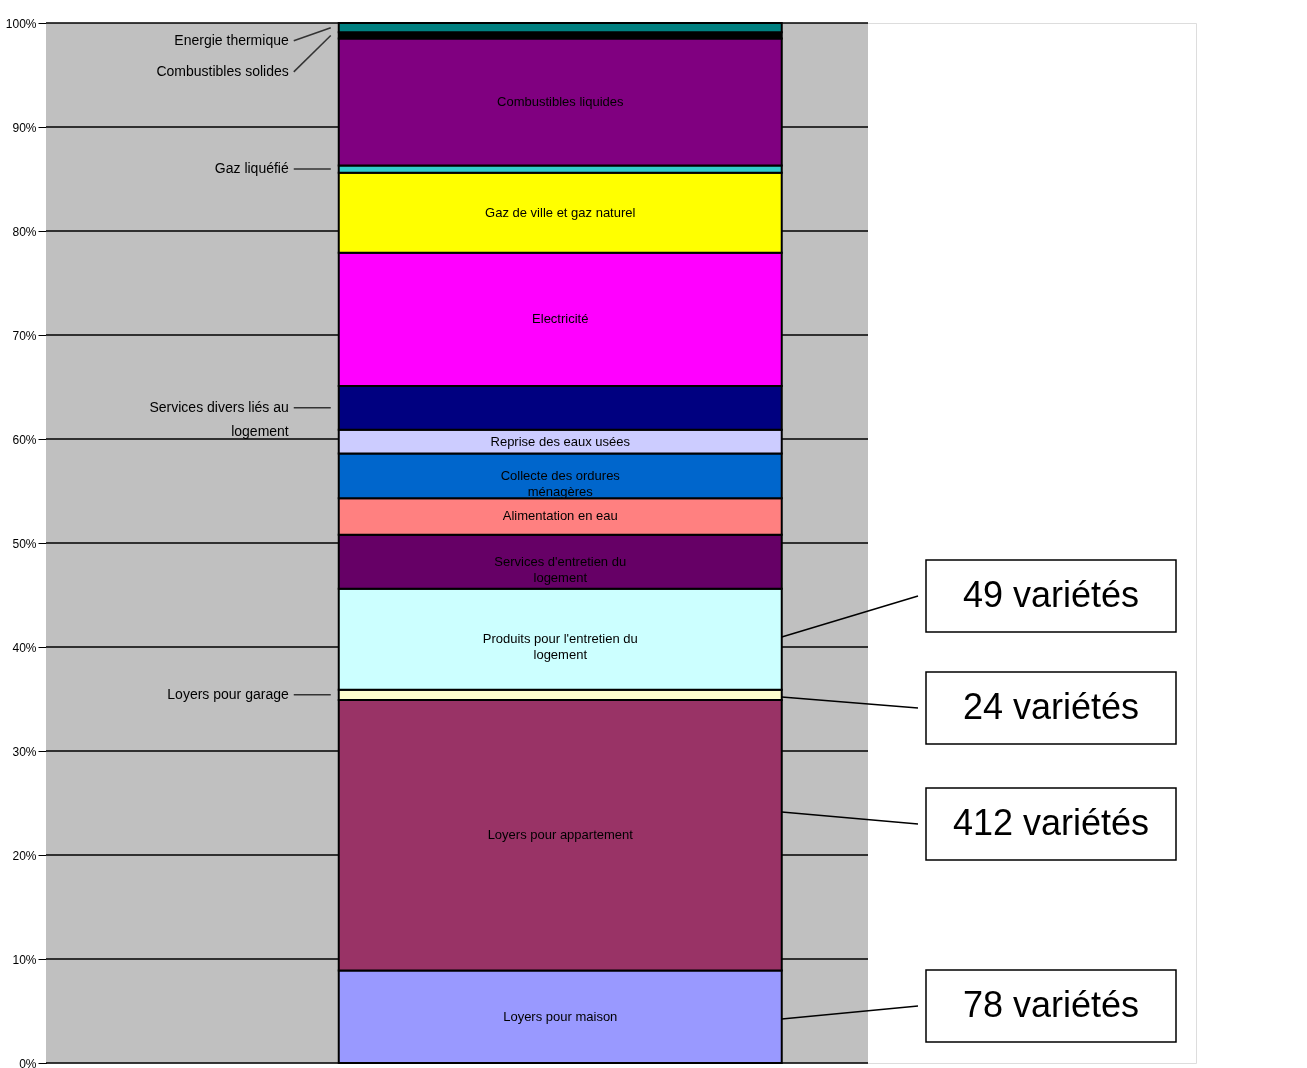 This screenshot has width=1307, height=1068. Describe the element at coordinates (560, 835) in the screenshot. I see `series-label: Loyers pour appartement` at that location.